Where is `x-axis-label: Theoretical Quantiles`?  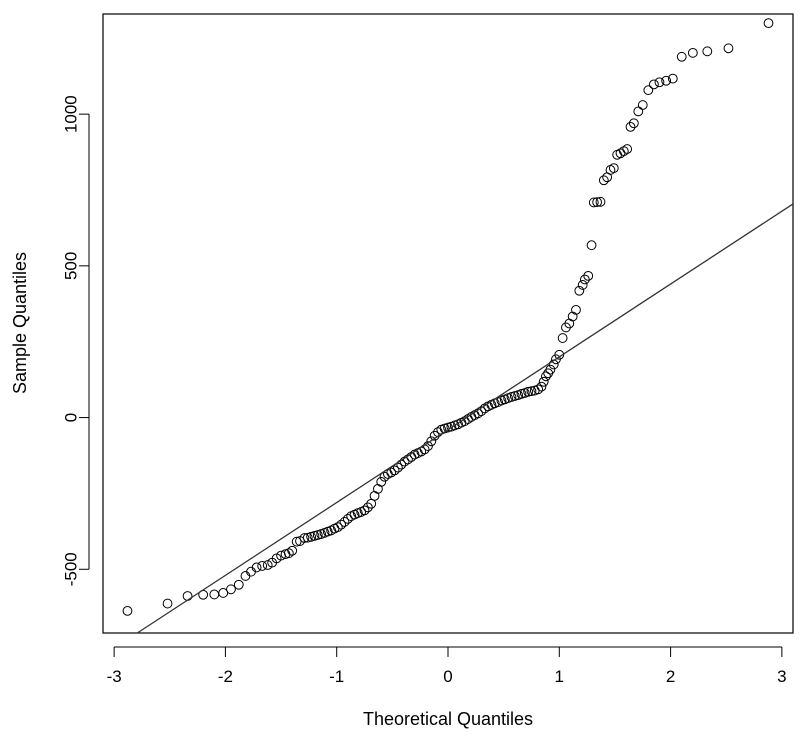 x-axis-label: Theoretical Quantiles is located at coordinates (448, 719).